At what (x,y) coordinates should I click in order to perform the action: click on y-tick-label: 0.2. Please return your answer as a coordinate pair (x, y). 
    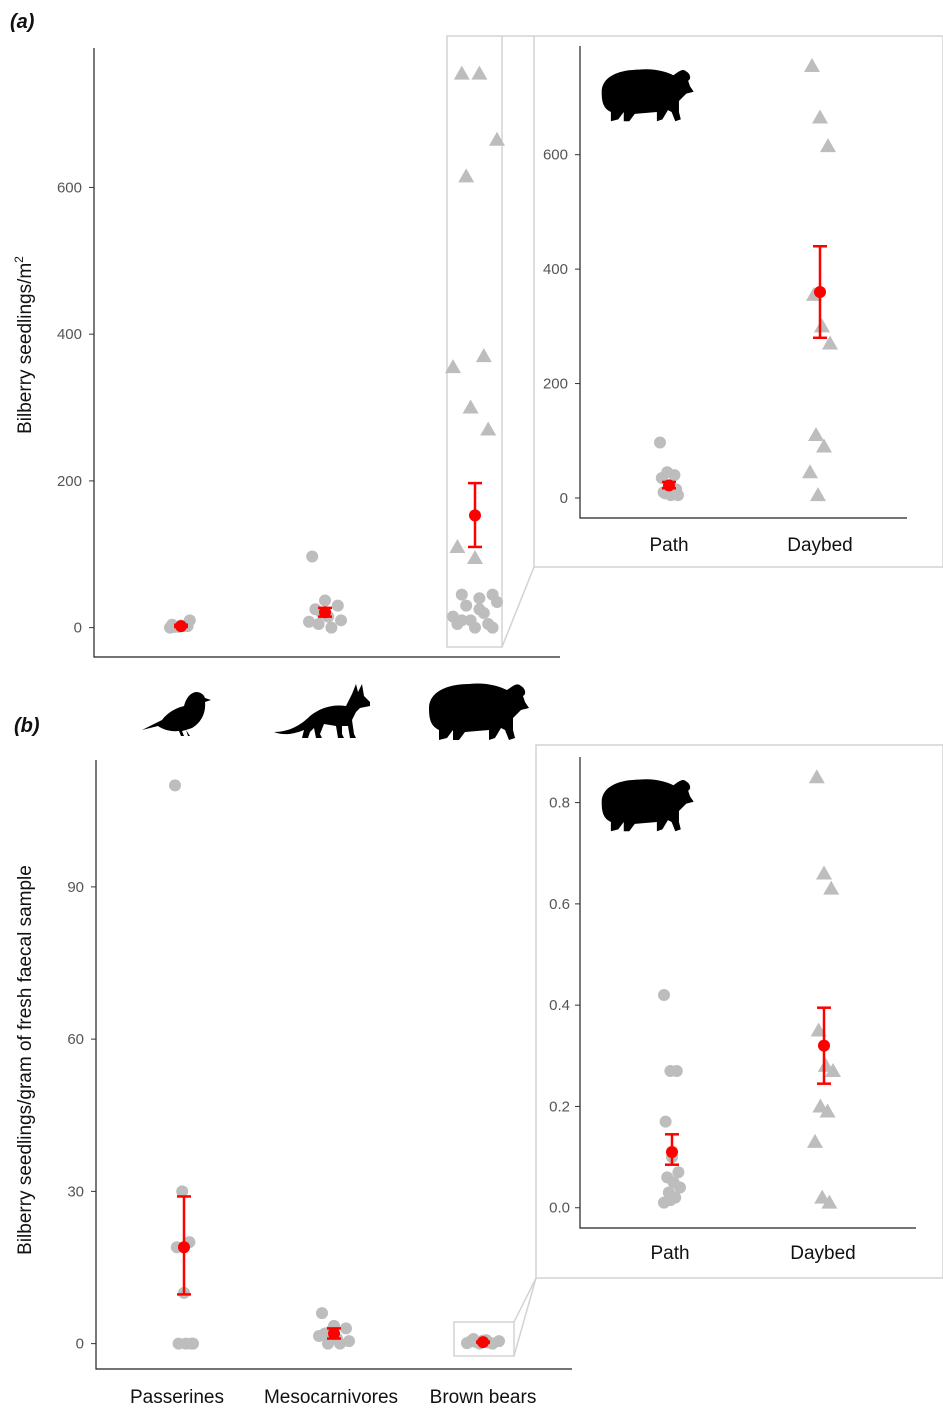
    Looking at the image, I should click on (559, 1106).